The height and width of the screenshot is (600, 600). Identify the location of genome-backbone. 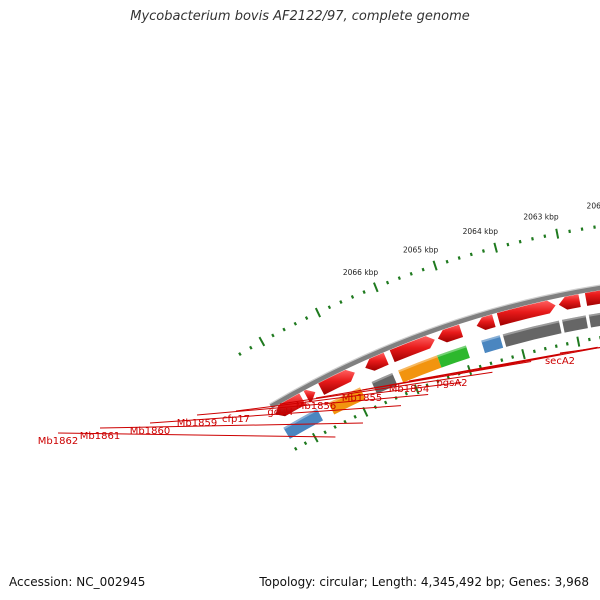
(434, 346).